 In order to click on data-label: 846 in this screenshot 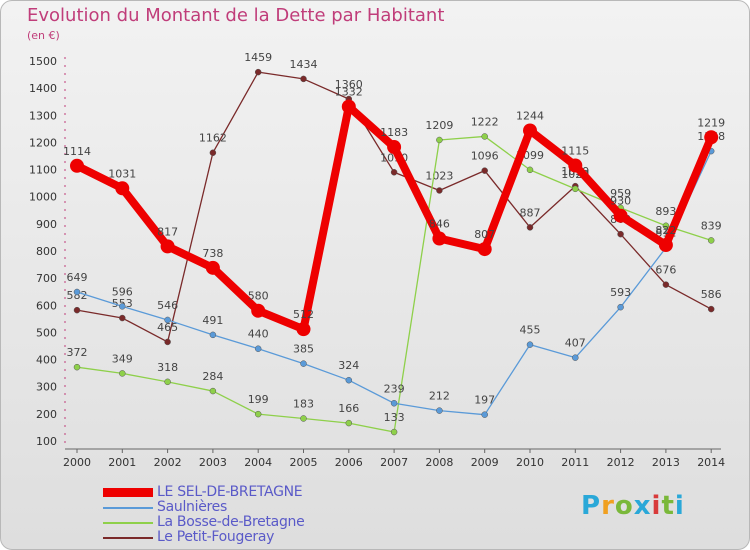, I will do `click(439, 224)`.